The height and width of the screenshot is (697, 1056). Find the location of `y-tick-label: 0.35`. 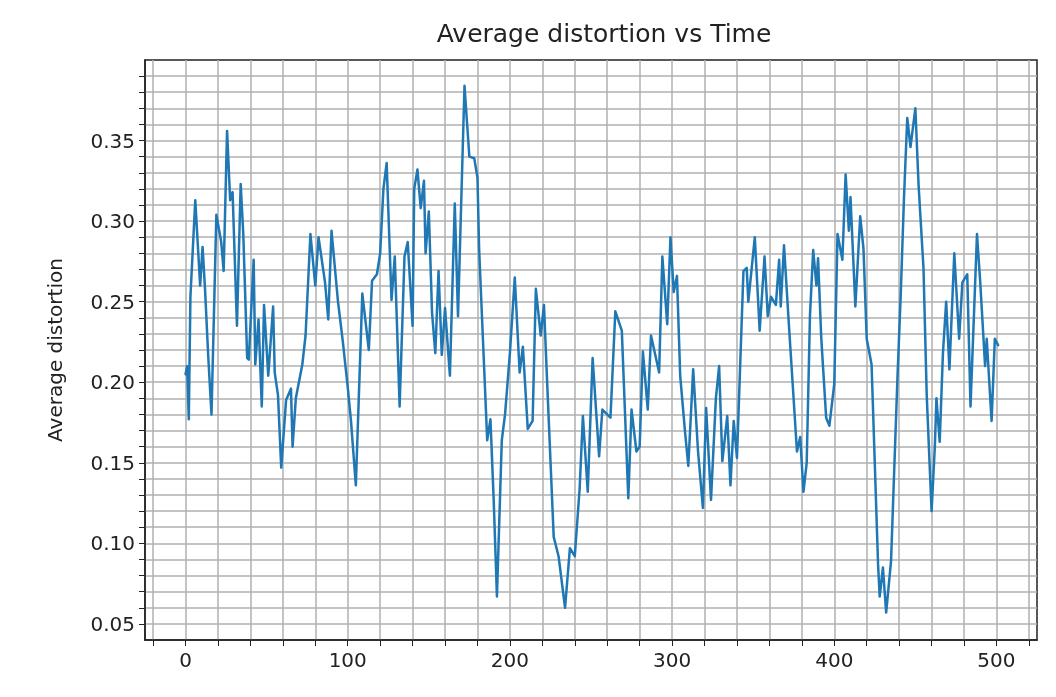

y-tick-label: 0.35 is located at coordinates (112, 140).